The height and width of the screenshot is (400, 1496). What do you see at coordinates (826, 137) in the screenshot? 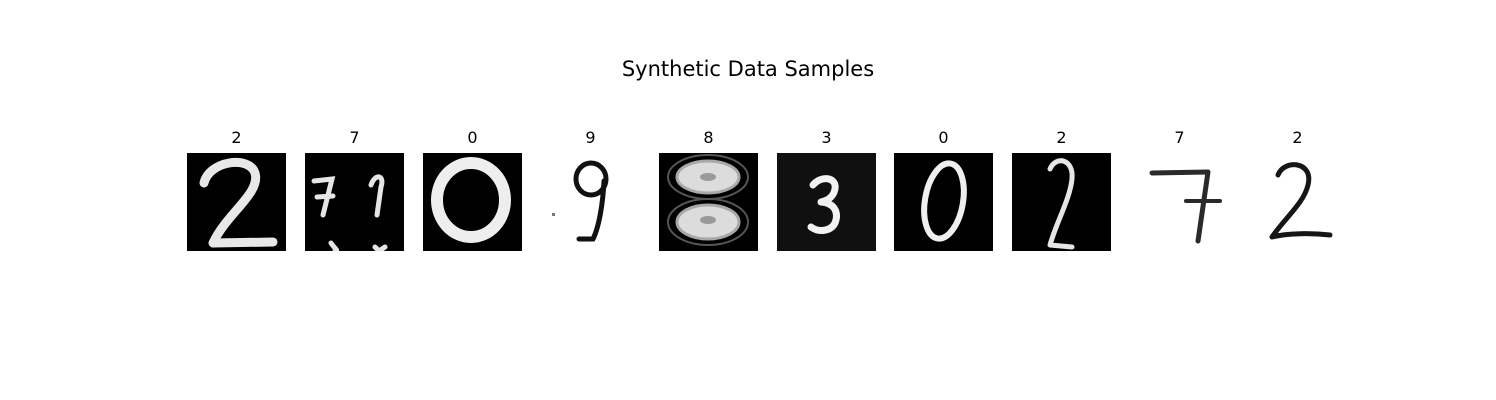
I see `sample-label: 3` at bounding box center [826, 137].